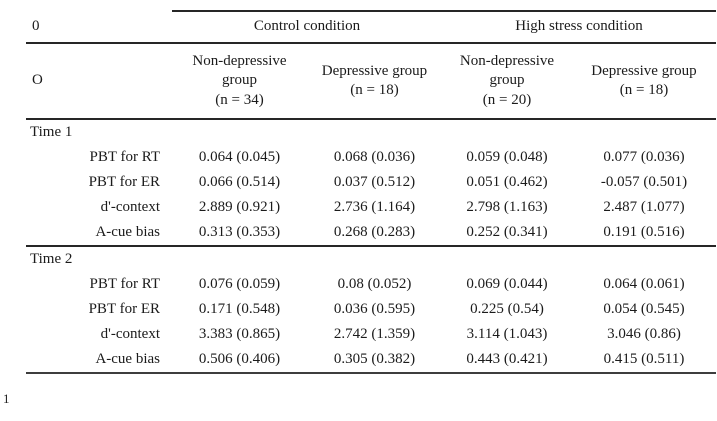  I want to click on data-cell: 0.076 (0.059), so click(239, 283).